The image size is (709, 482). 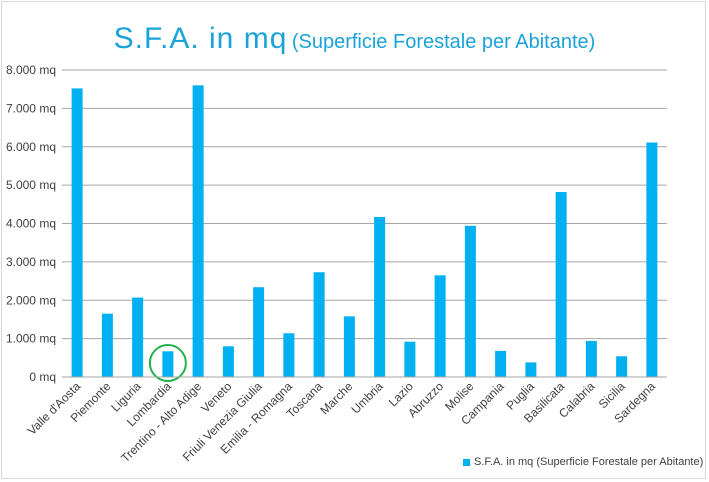 I want to click on y-tick-label: 5.000 mq, so click(x=31, y=185).